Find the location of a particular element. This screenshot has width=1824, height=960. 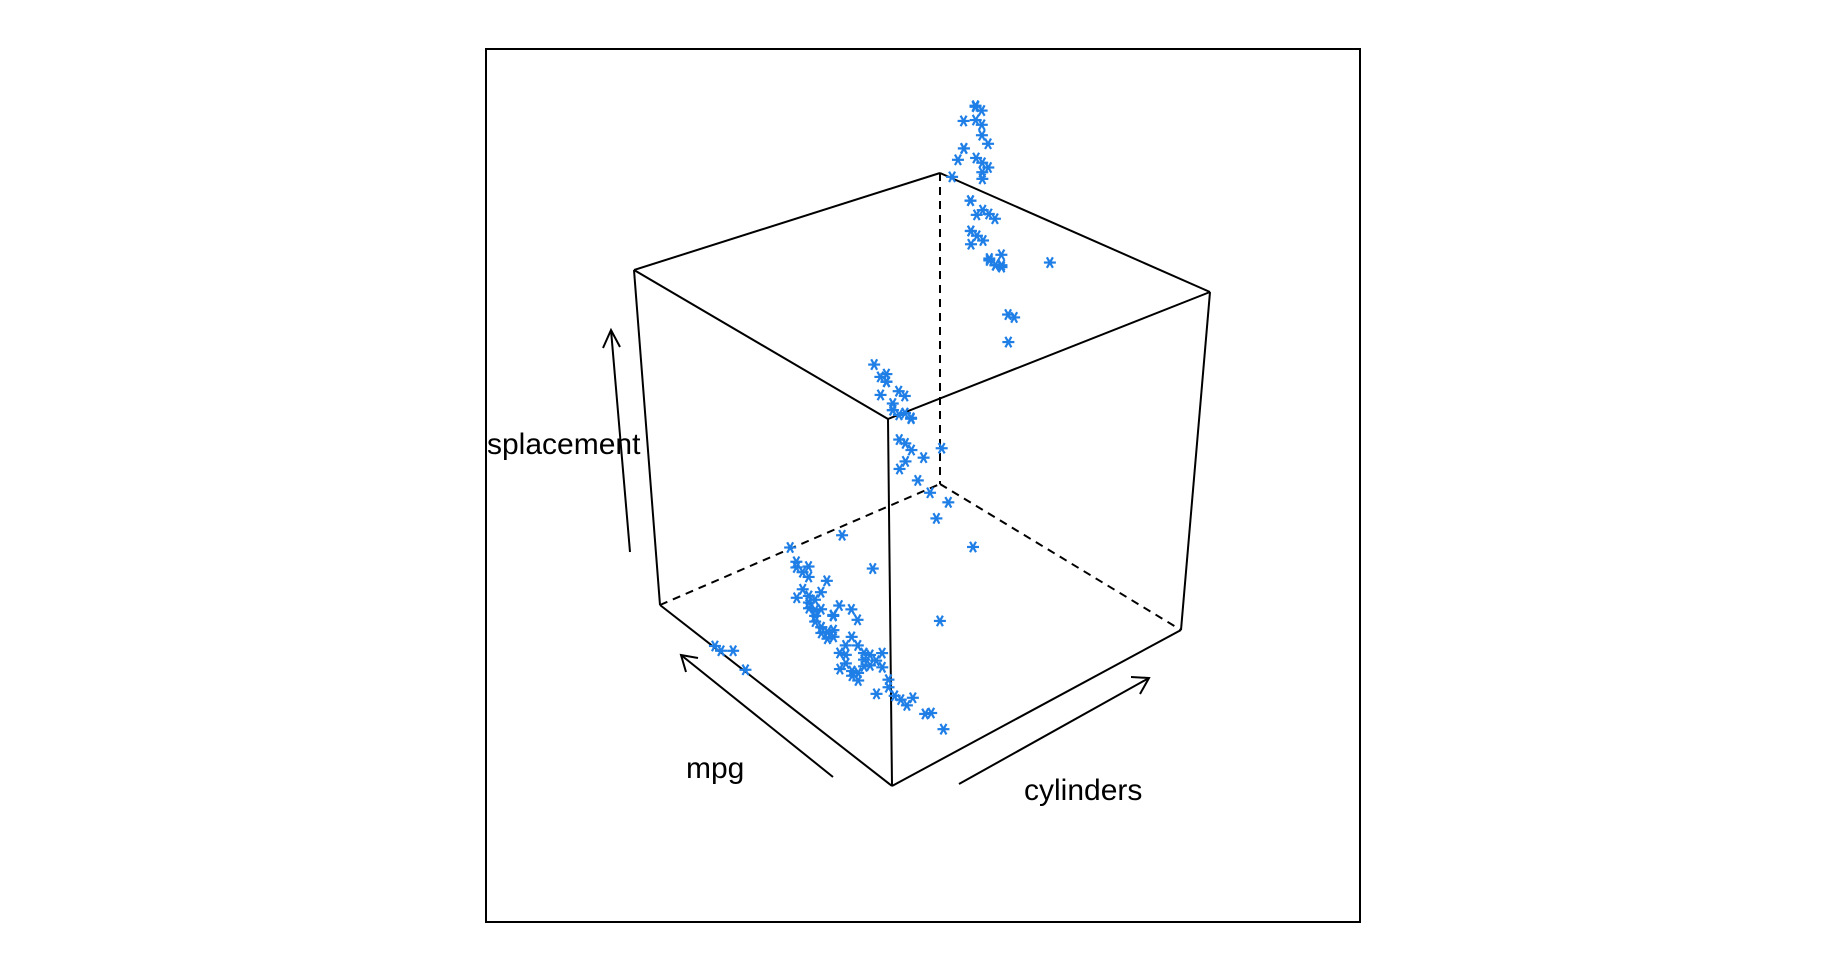

front-vertical-edge is located at coordinates (890, 602).